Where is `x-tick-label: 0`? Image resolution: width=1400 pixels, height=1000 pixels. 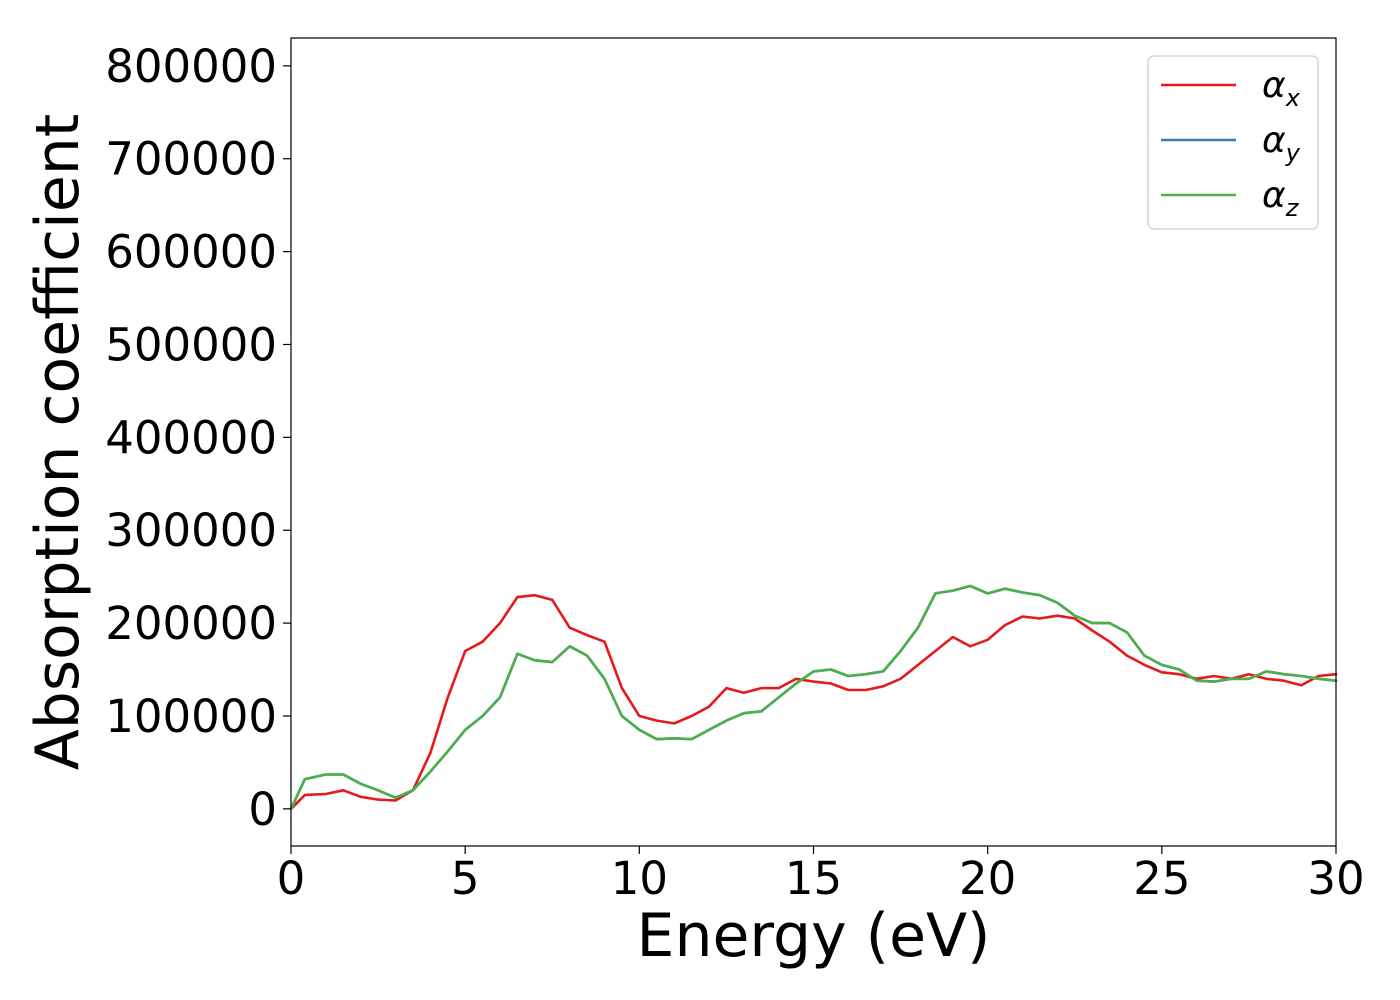
x-tick-label: 0 is located at coordinates (291, 878).